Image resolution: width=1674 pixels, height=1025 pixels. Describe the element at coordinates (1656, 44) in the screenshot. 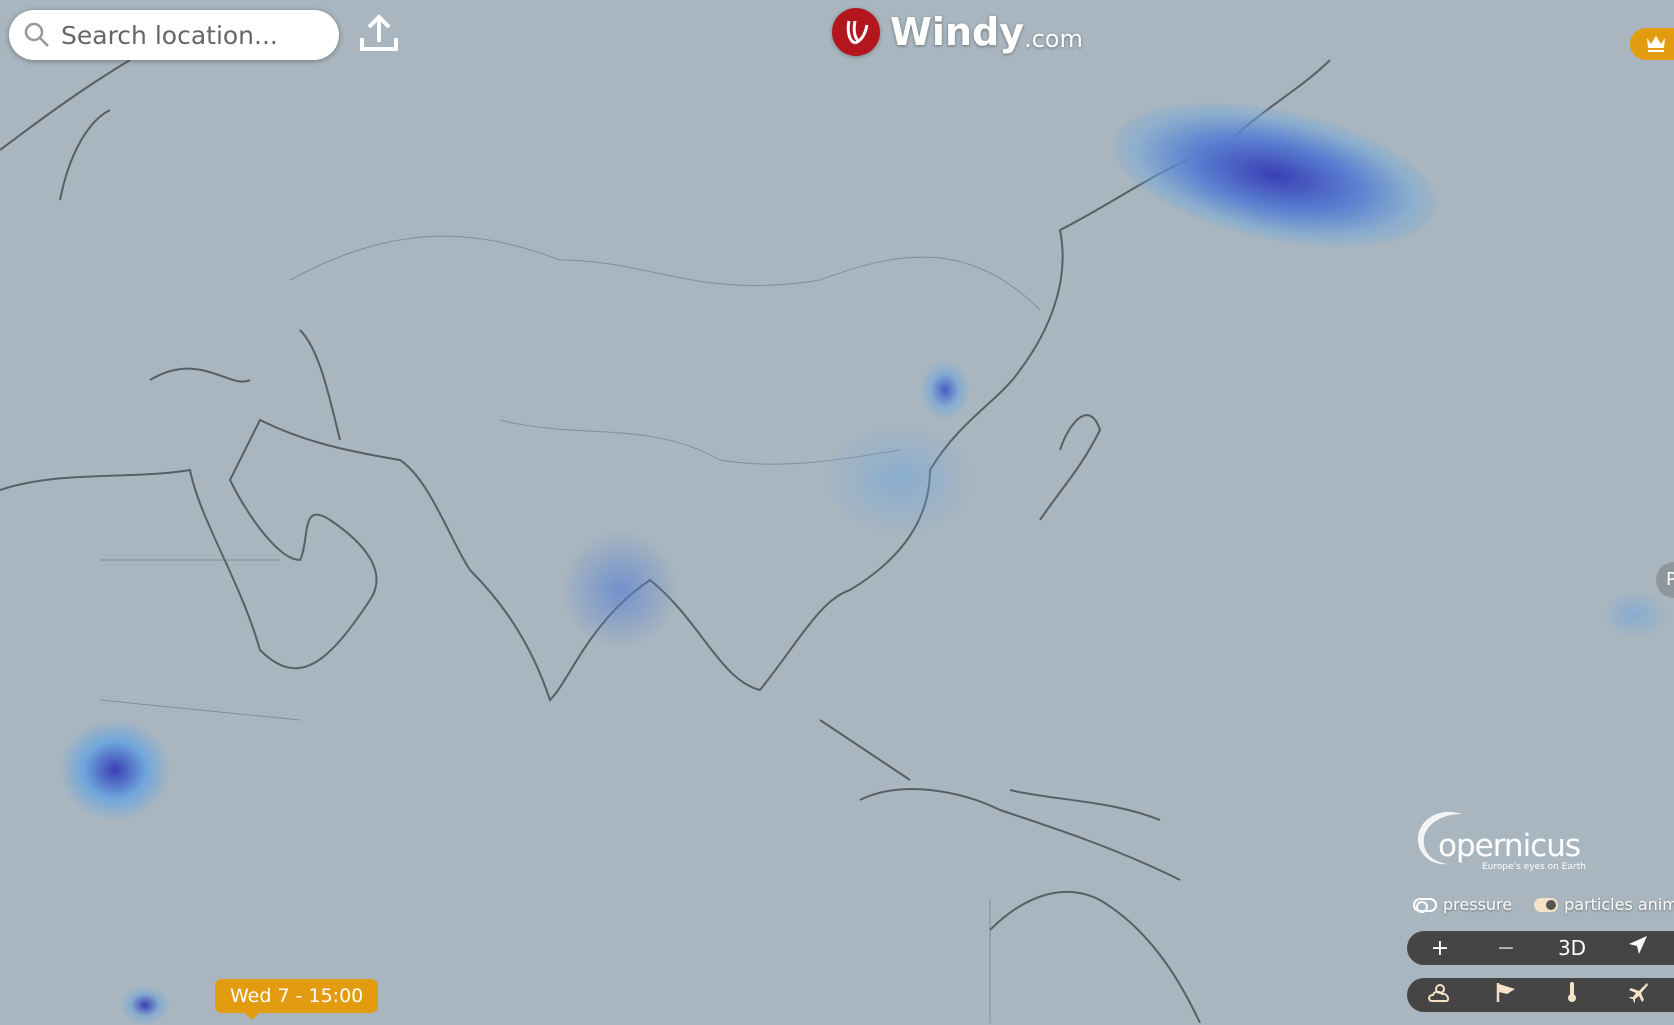

I see `crown-icon` at that location.